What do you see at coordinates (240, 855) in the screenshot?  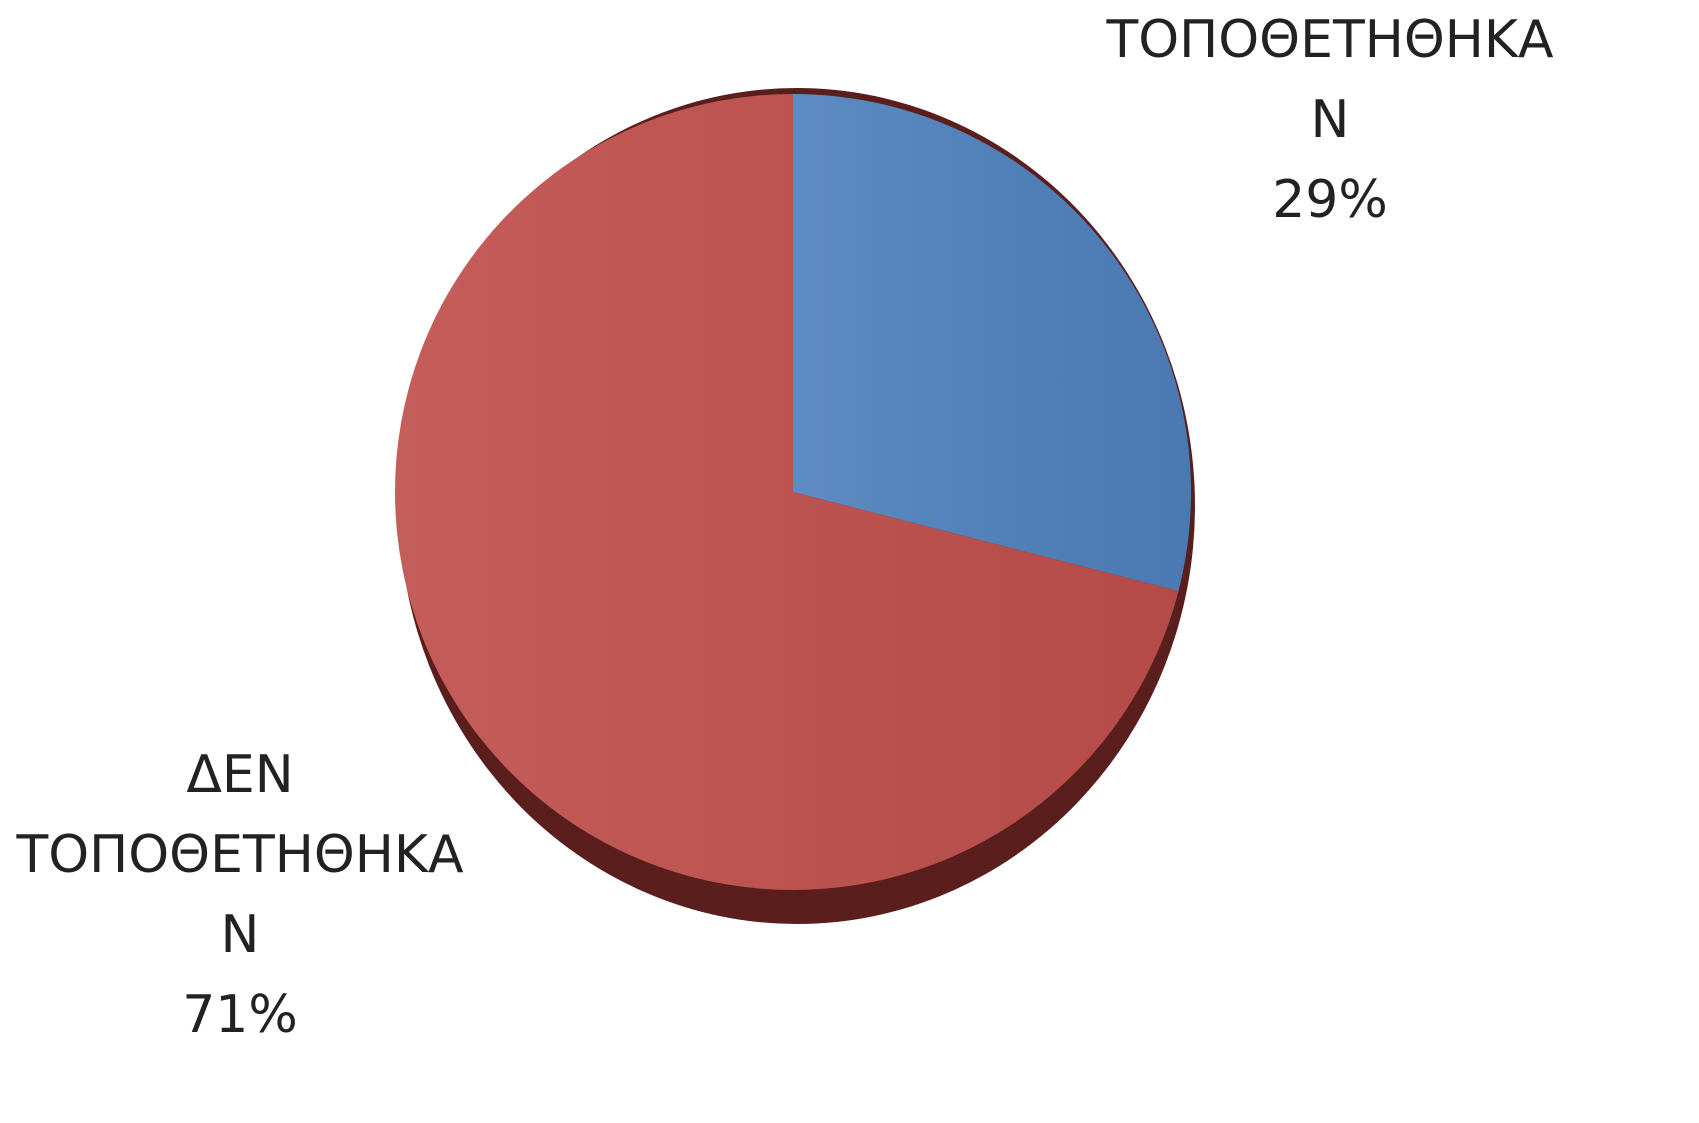 I see `category-label: ΔΕΝ ΤΟΠΟΘΕΤΗΘΗΚΑΝ` at bounding box center [240, 855].